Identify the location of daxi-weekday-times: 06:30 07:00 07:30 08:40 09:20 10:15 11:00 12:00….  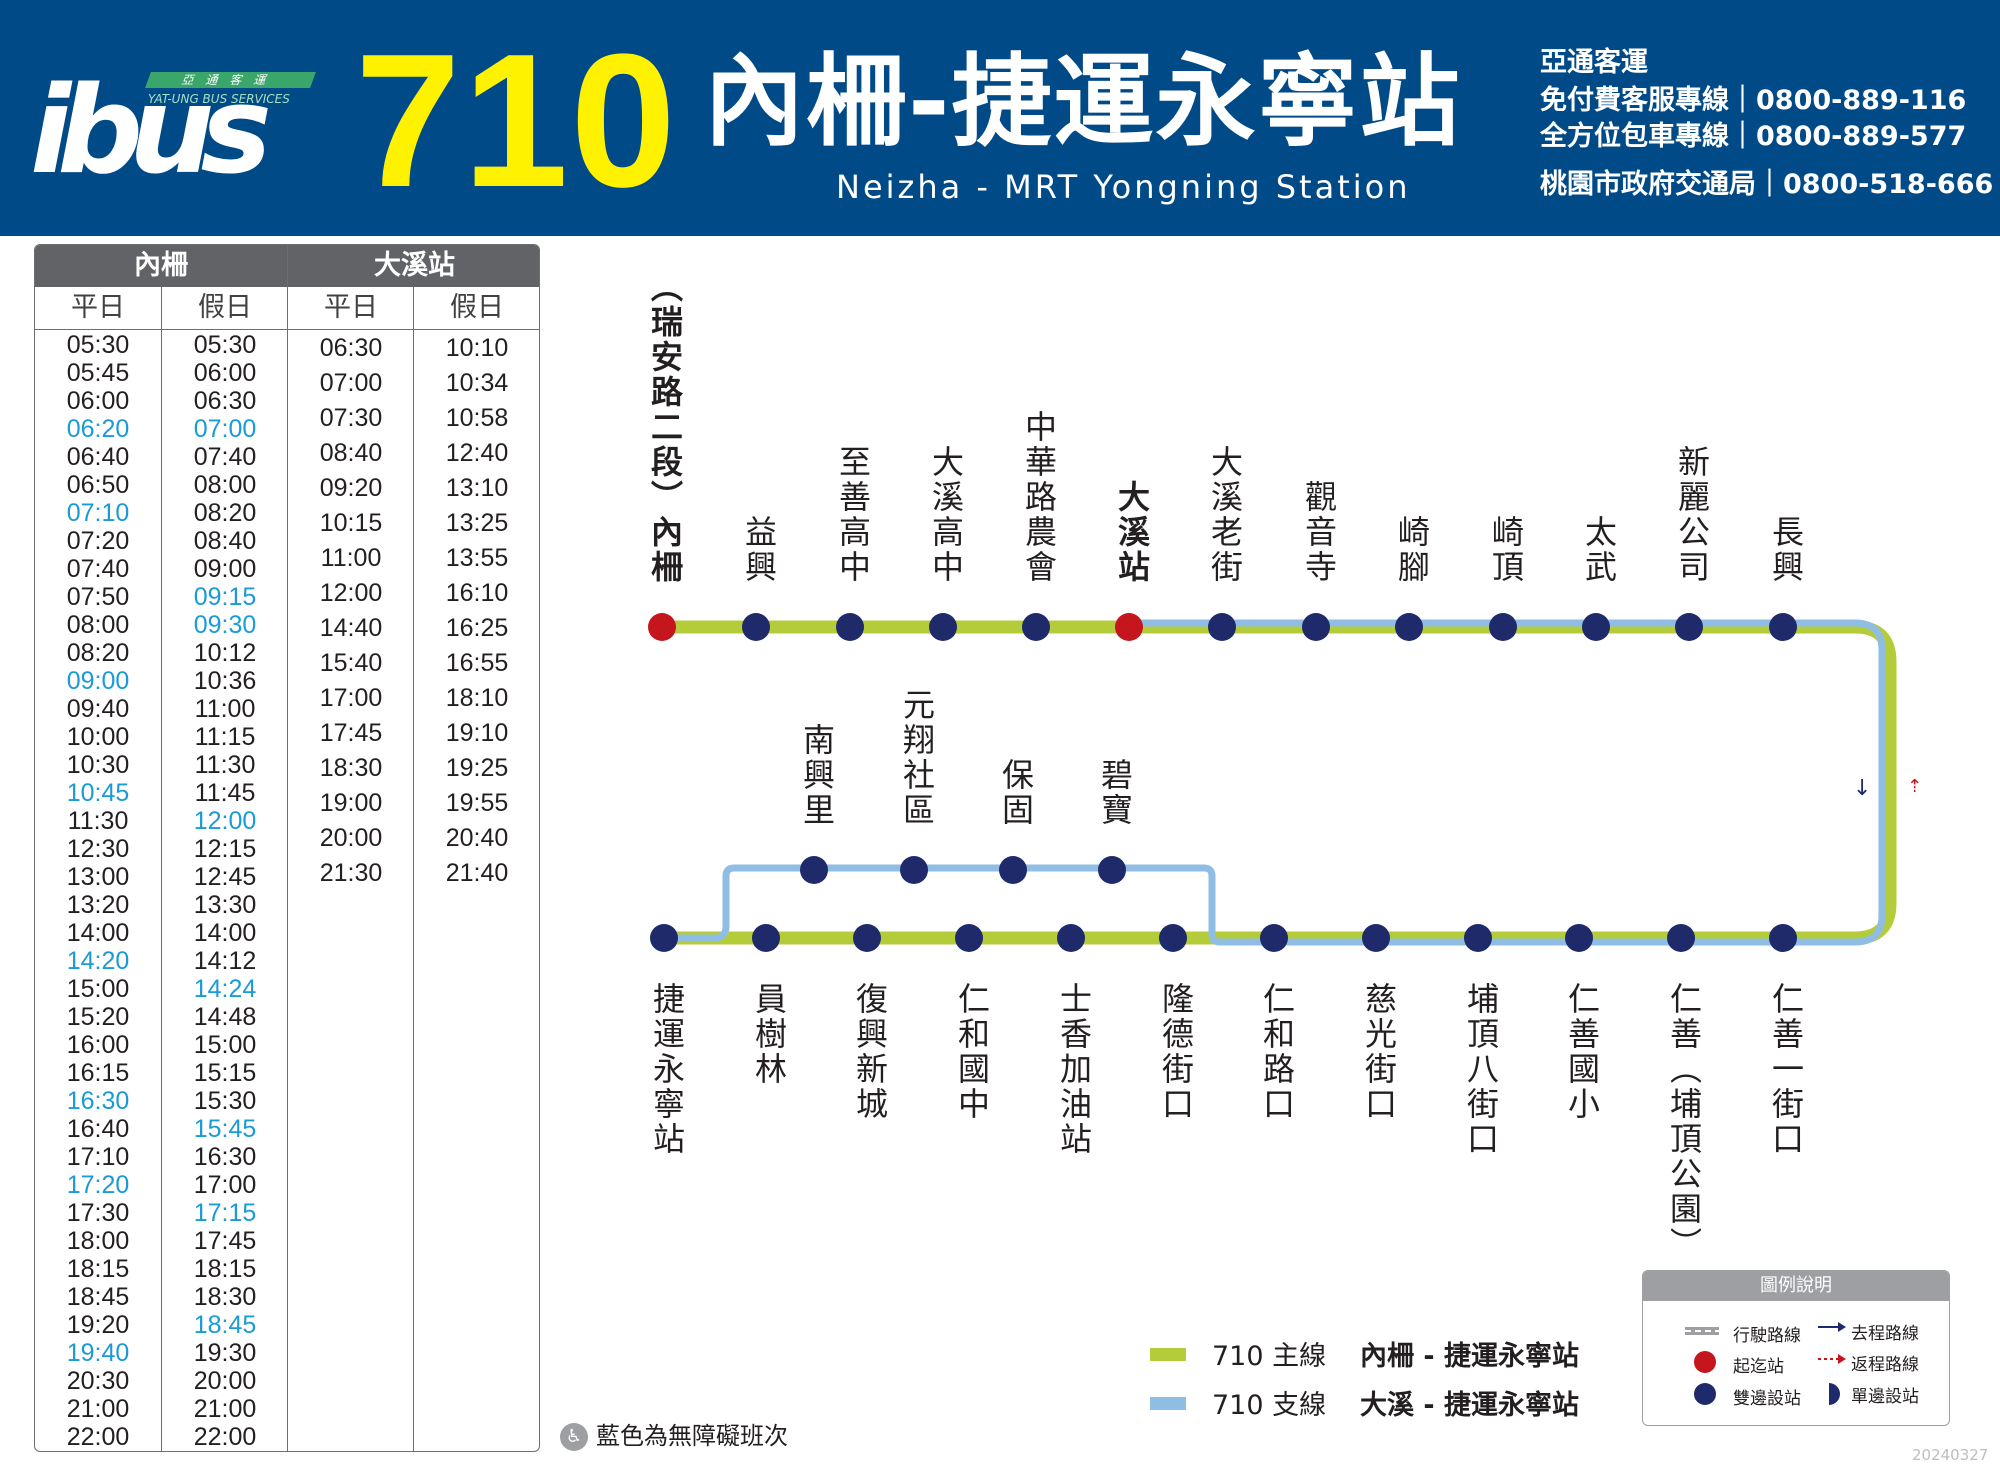
(351, 611).